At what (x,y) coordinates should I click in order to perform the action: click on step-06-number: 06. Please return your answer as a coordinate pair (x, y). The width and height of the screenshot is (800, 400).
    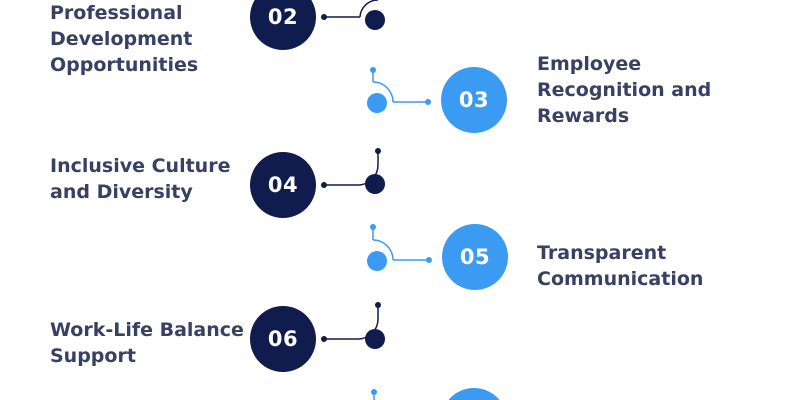
    Looking at the image, I should click on (283, 339).